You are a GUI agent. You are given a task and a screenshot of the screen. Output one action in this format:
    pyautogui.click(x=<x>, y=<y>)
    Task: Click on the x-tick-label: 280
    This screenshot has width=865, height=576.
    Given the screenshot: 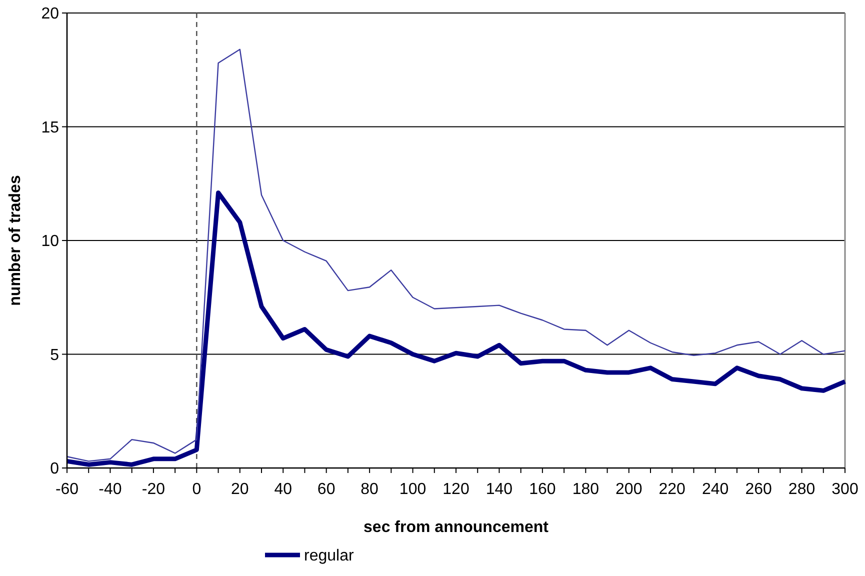 What is the action you would take?
    pyautogui.click(x=802, y=489)
    